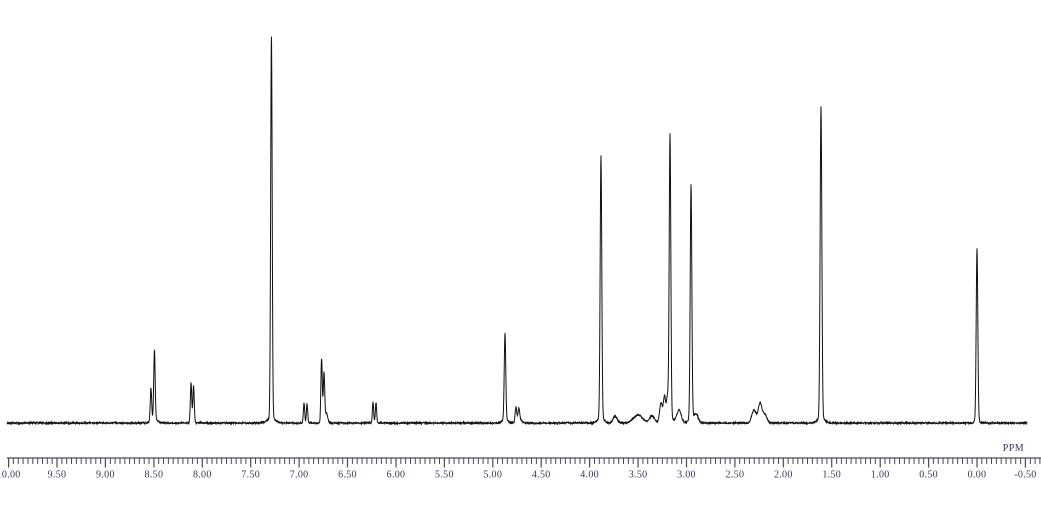  I want to click on axis-tick-label: 8.00, so click(202, 475).